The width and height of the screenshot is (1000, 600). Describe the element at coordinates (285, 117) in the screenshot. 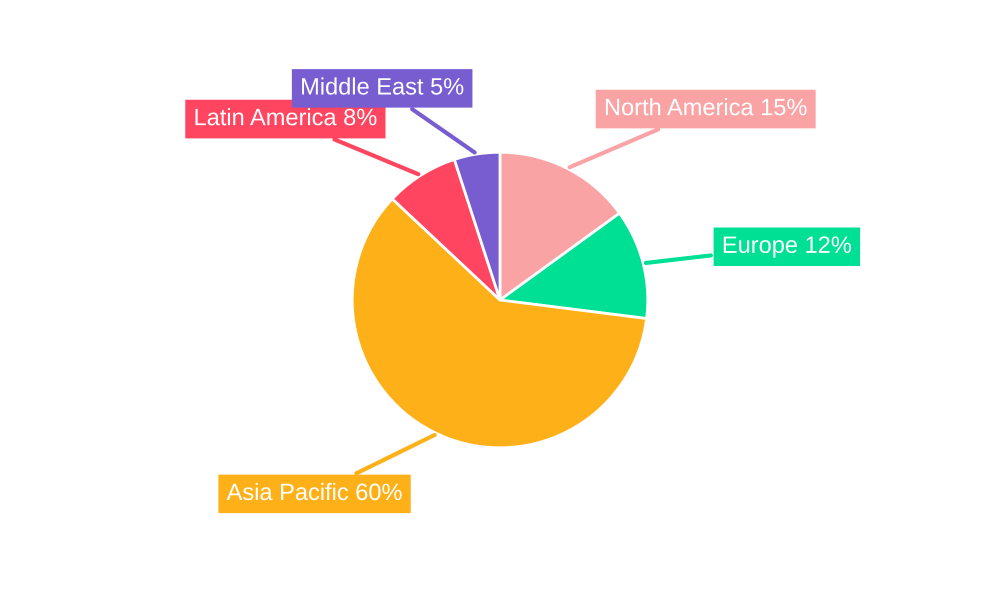

I see `slice-label: Latin America 8%` at that location.